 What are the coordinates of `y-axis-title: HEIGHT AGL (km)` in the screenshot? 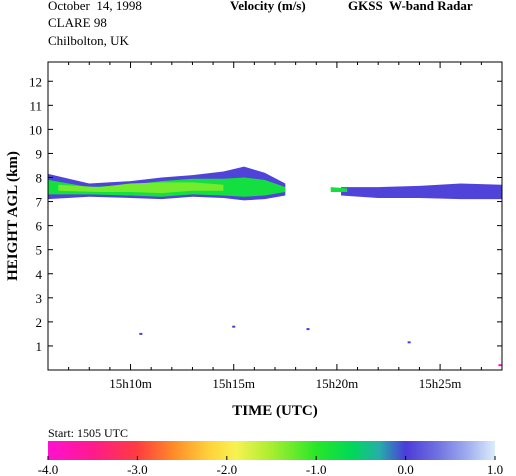 It's located at (13, 216).